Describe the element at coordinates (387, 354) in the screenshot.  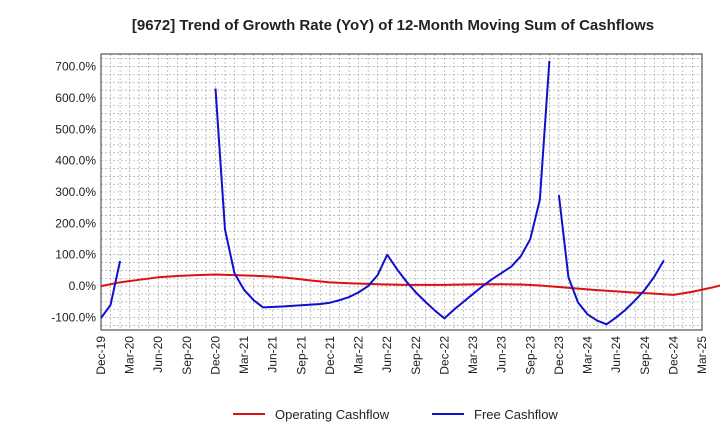
I see `x-tick-label: Jun-22` at that location.